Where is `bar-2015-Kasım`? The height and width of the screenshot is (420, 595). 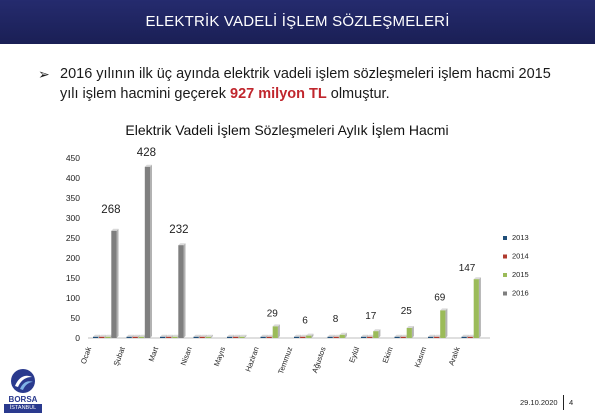 bar-2015-Kasım is located at coordinates (443, 324).